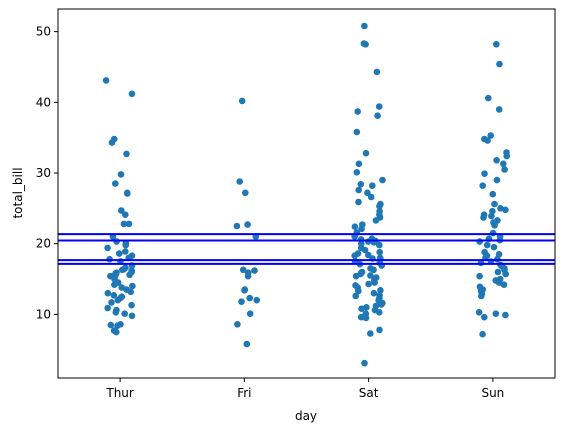  I want to click on x-tick-label: Fri, so click(244, 393).